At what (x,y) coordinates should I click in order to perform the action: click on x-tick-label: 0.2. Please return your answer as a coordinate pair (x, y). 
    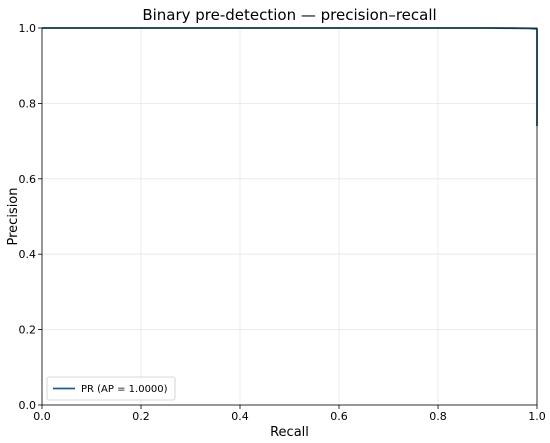
    Looking at the image, I should click on (141, 416).